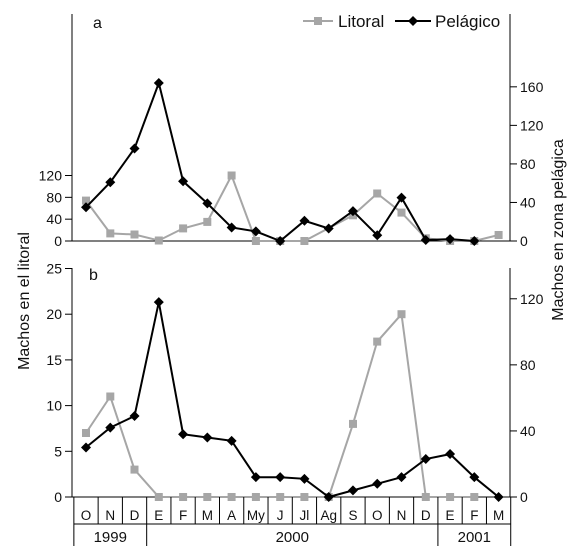 Image resolution: width=568 pixels, height=546 pixels. Describe the element at coordinates (24, 301) in the screenshot. I see `left-axis-label: Machos en el litoral` at that location.